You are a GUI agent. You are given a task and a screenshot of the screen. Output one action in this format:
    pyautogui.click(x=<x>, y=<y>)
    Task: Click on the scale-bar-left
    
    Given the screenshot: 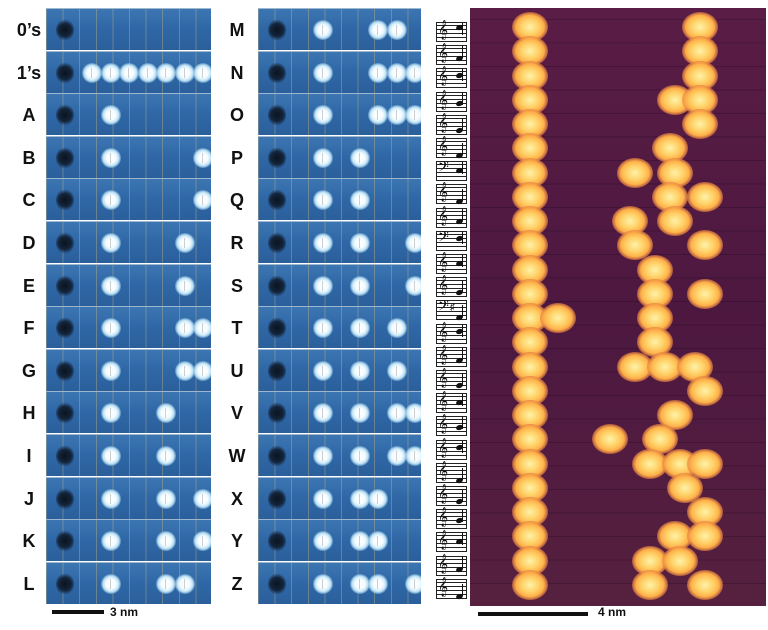 What is the action you would take?
    pyautogui.click(x=78, y=612)
    